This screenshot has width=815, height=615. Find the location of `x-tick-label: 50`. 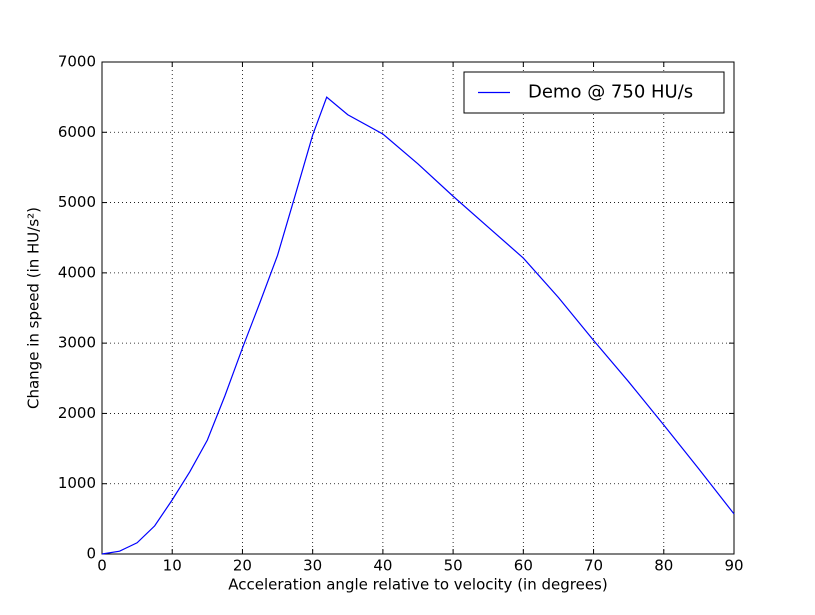

x-tick-label: 50 is located at coordinates (453, 566).